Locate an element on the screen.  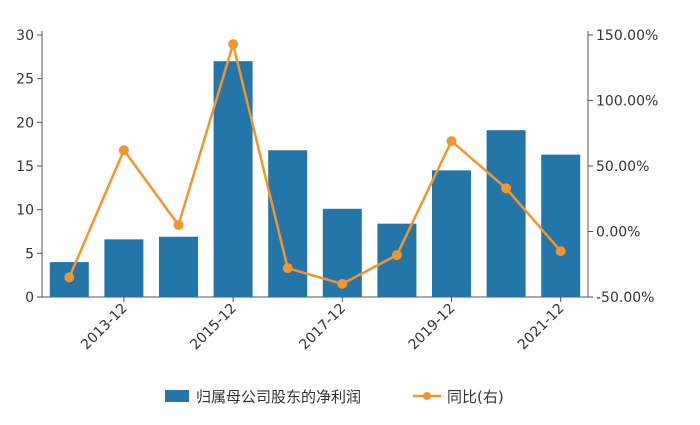
legend-bar-swatch is located at coordinates (177, 396).